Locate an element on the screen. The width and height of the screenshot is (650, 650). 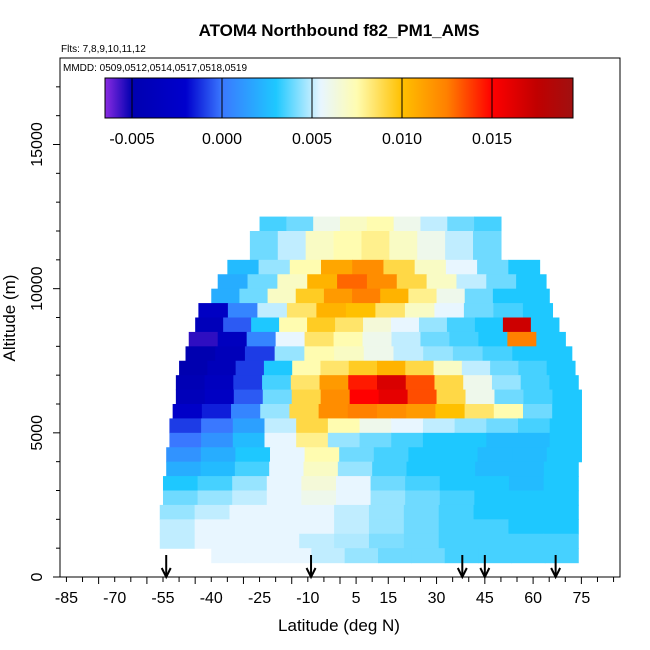
x-tick-label: 30 is located at coordinates (437, 598).